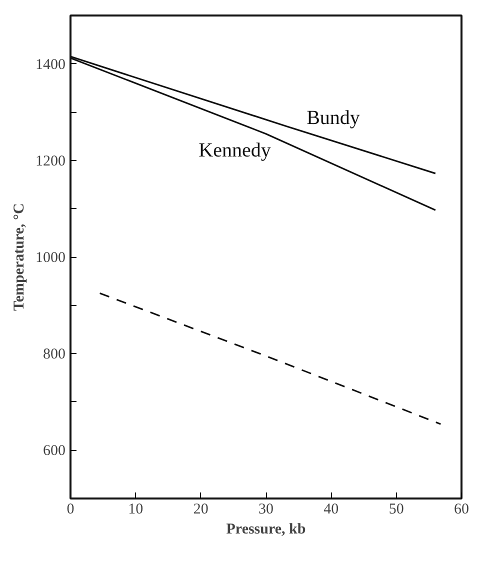 The image size is (481, 568). I want to click on series-label: Bundy, so click(333, 118).